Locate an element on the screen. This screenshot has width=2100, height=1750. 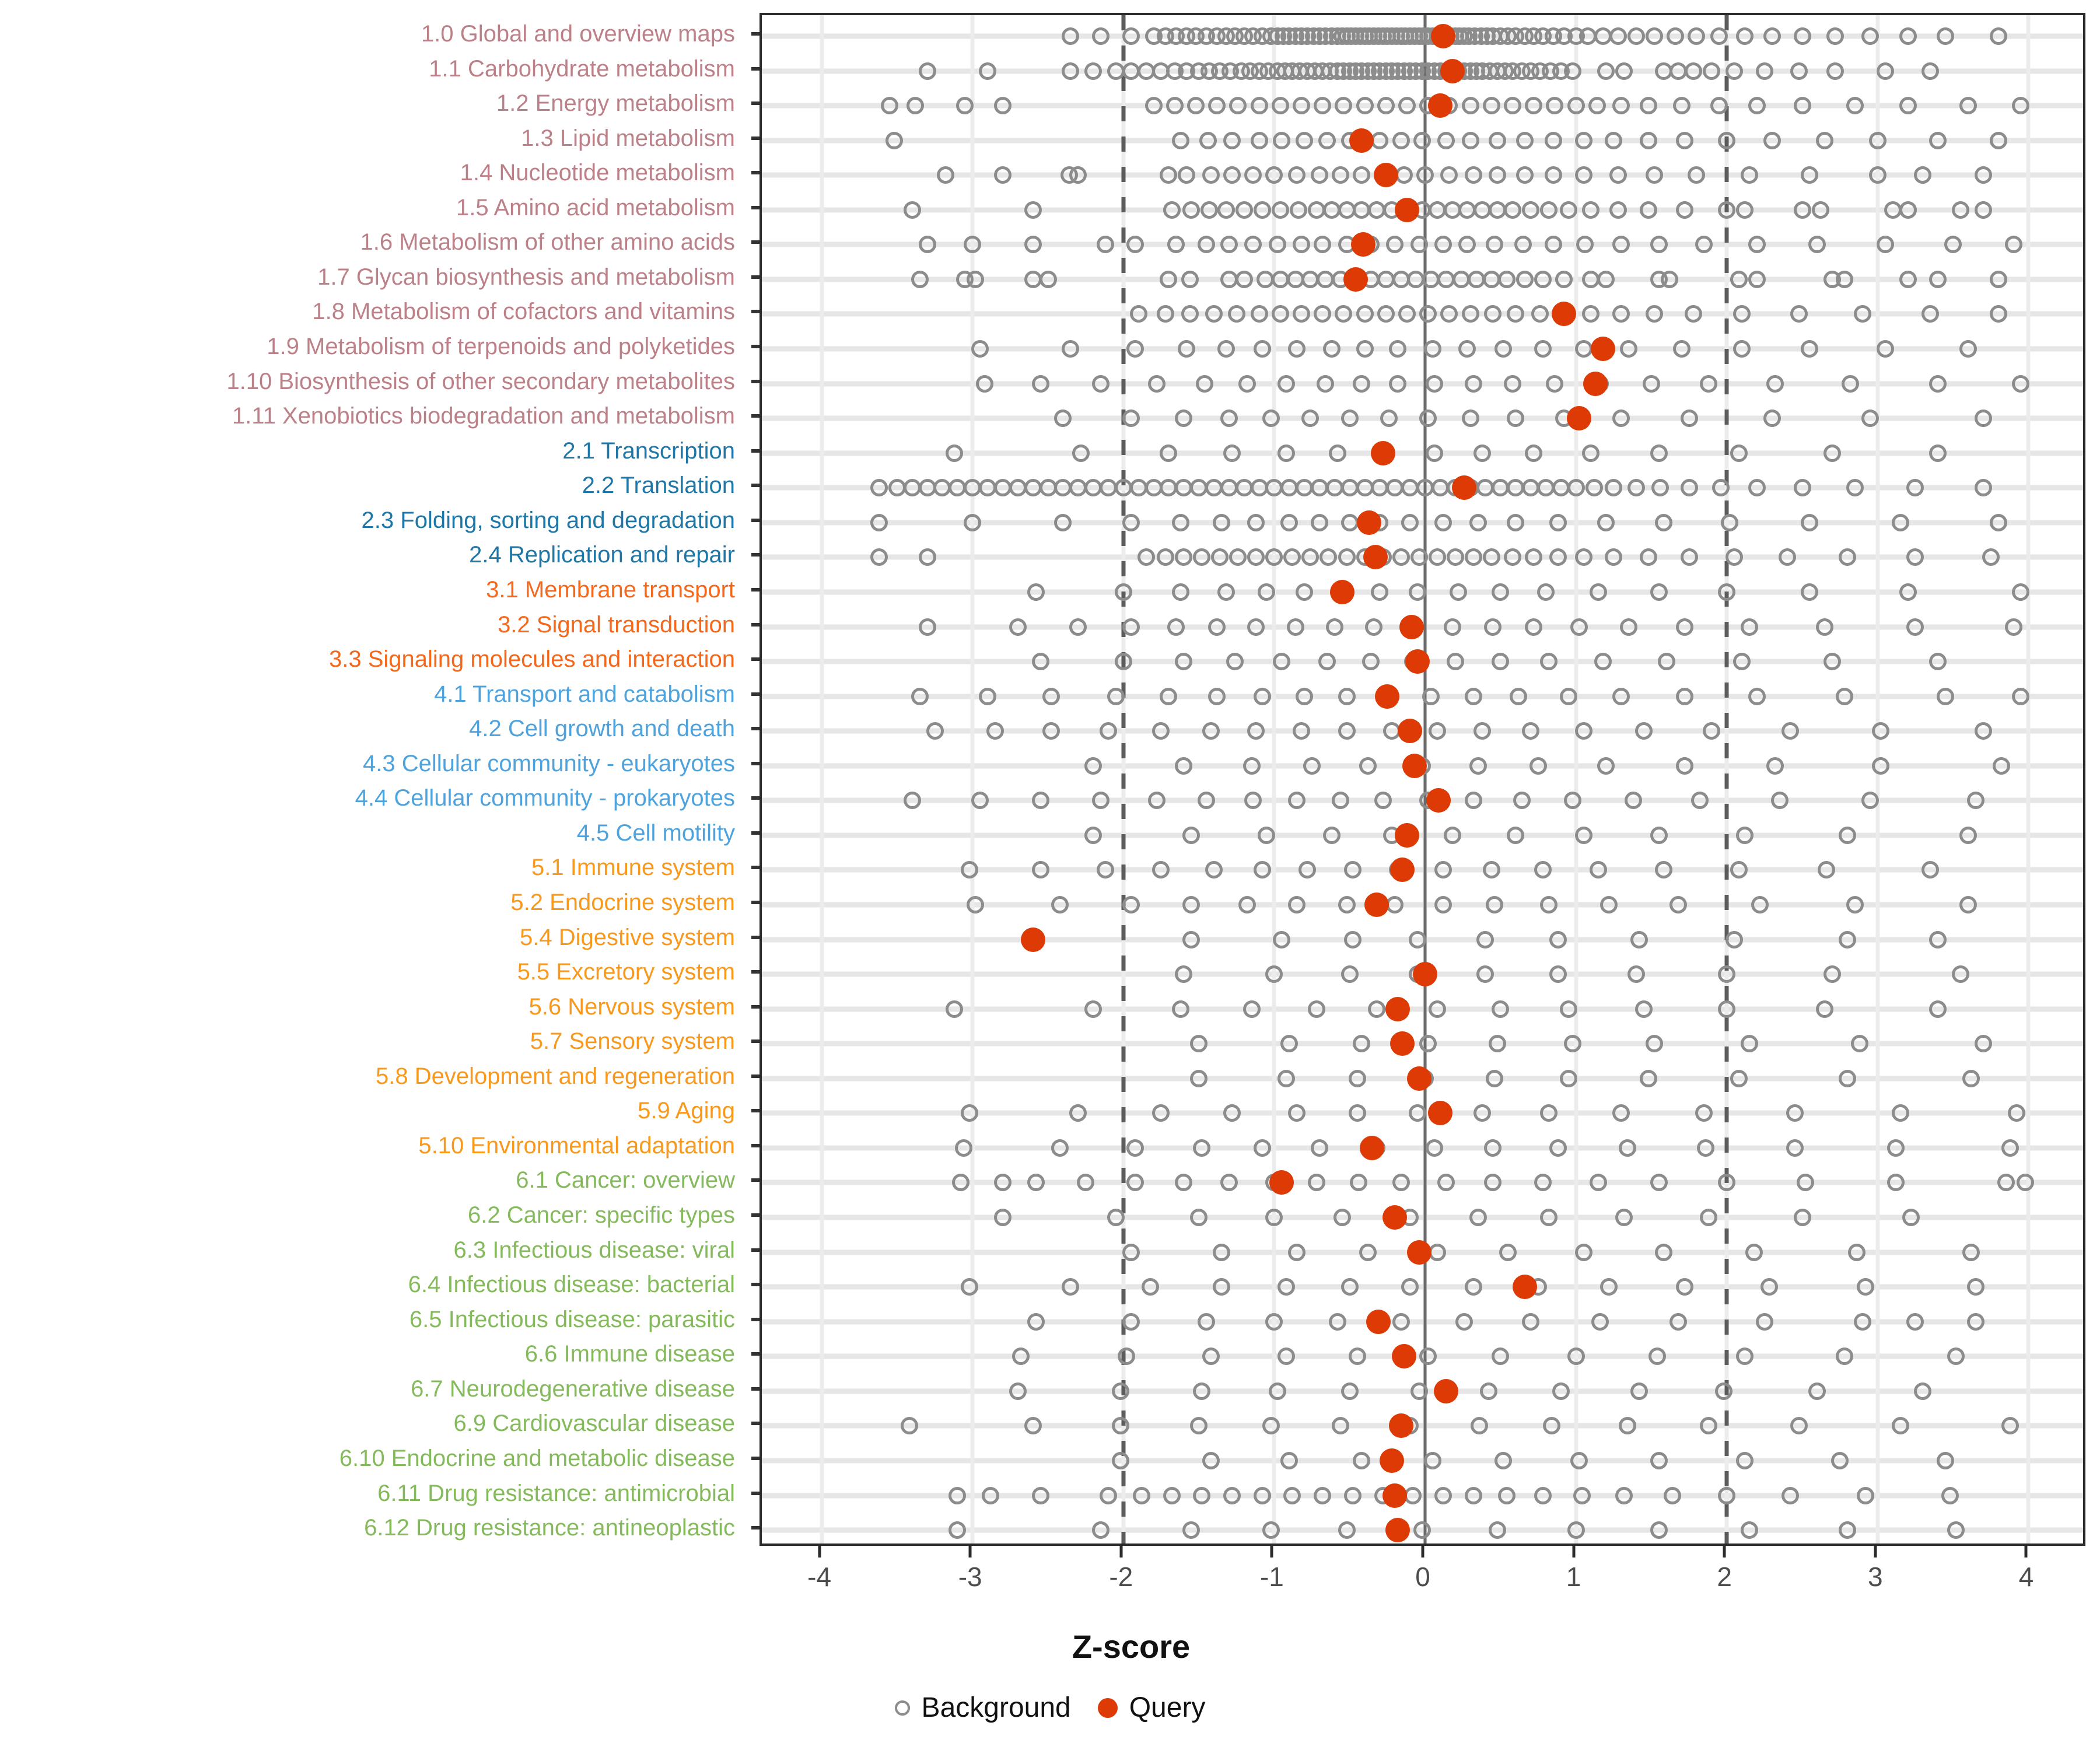
y-axis-label: 1.2 Energy metabolism is located at coordinates (615, 103).